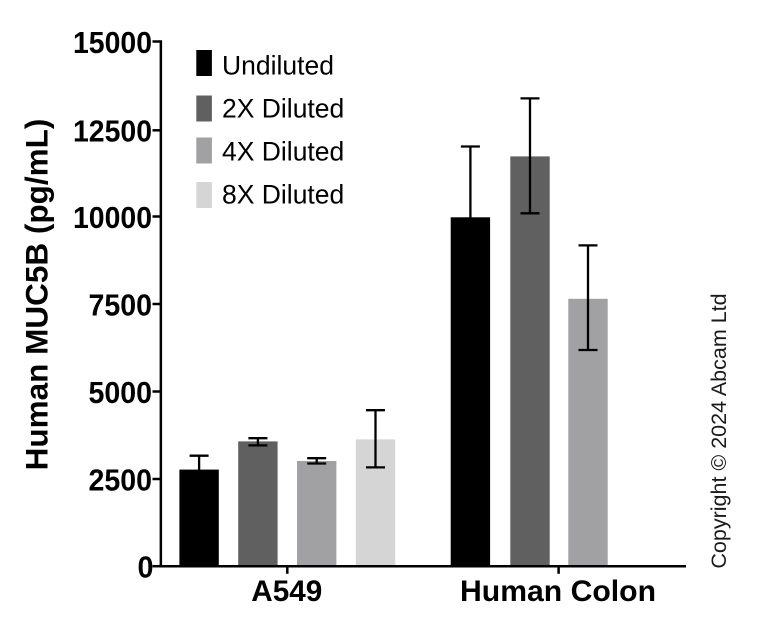 The width and height of the screenshot is (768, 617). Describe the element at coordinates (286, 591) in the screenshot. I see `svg-text: A549` at that location.